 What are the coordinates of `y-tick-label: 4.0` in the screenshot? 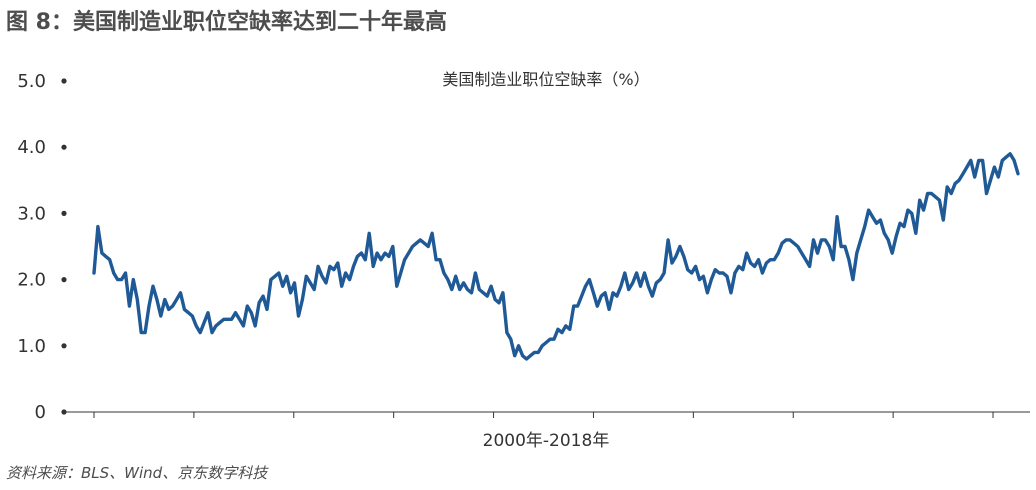 It's located at (31, 147).